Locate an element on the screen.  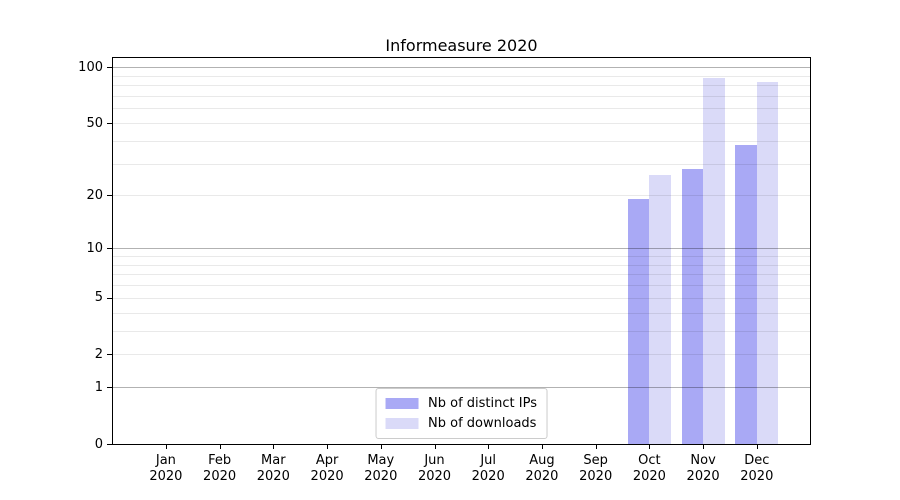
bar-distinct-ips-oct is located at coordinates (638, 321).